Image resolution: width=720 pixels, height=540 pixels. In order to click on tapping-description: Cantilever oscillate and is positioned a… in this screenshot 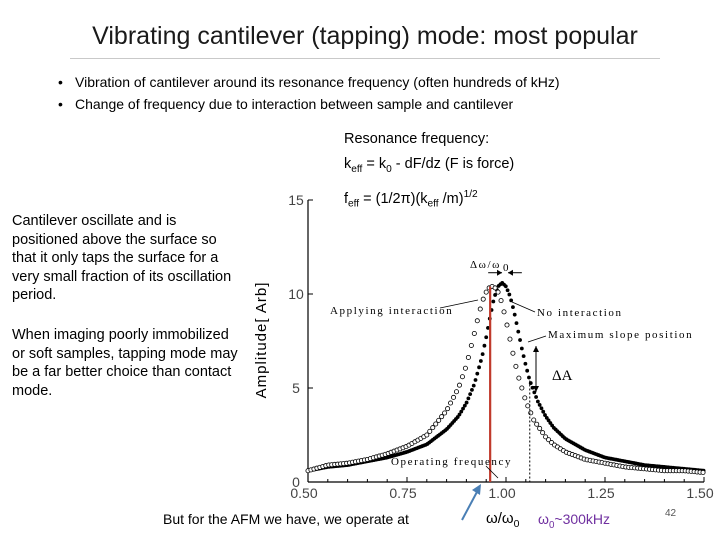, I will do `click(122, 258)`.